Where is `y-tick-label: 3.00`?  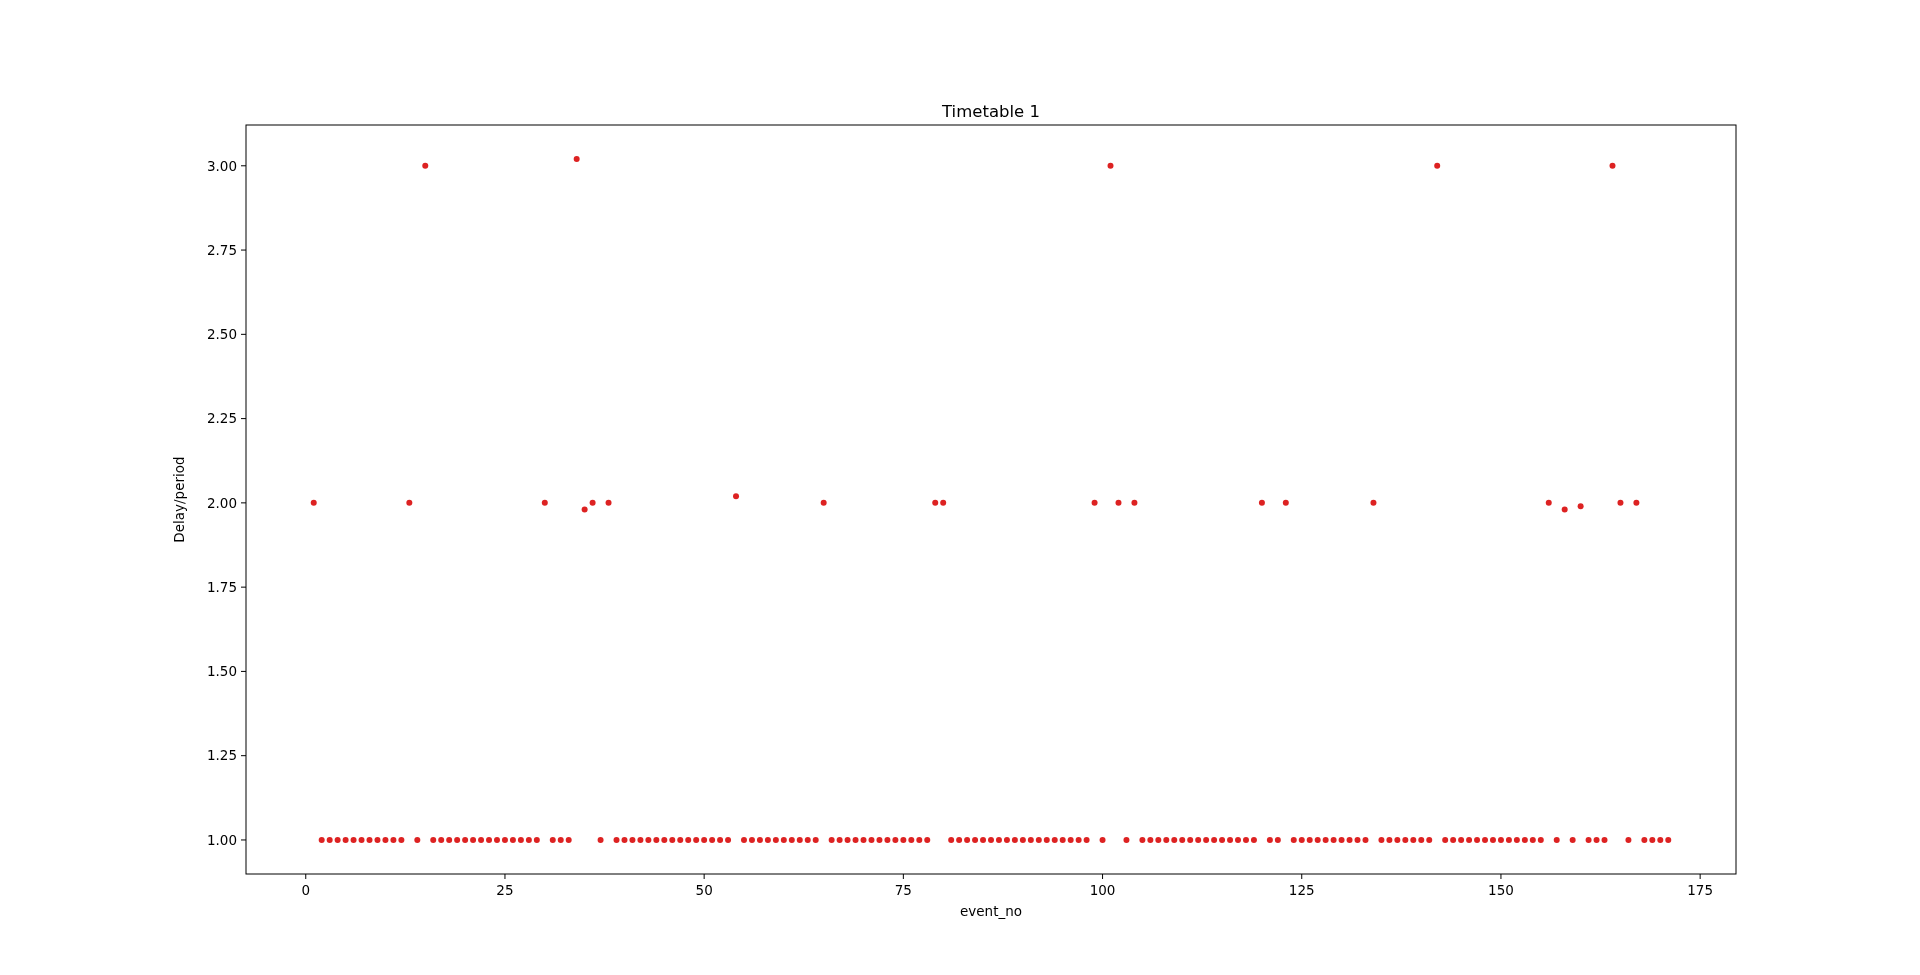 y-tick-label: 3.00 is located at coordinates (221, 165).